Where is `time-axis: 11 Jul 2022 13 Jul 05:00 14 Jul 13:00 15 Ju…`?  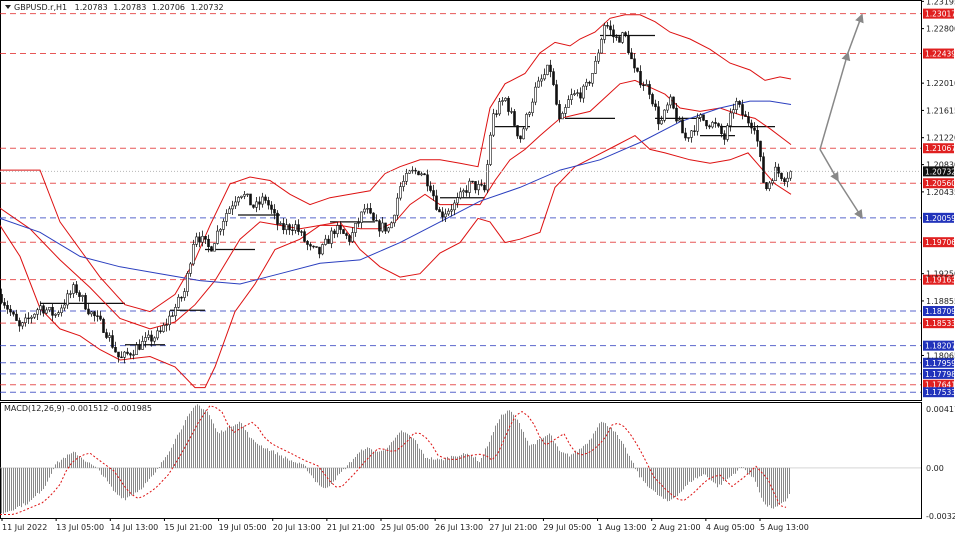 time-axis: 11 Jul 2022 13 Jul 05:00 14 Jul 13:00 15 Ju… is located at coordinates (405, 525).